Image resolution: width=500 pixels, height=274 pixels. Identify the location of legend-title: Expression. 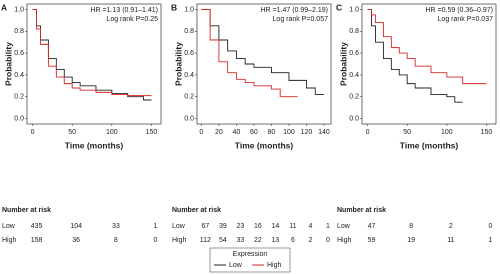
(250, 254).